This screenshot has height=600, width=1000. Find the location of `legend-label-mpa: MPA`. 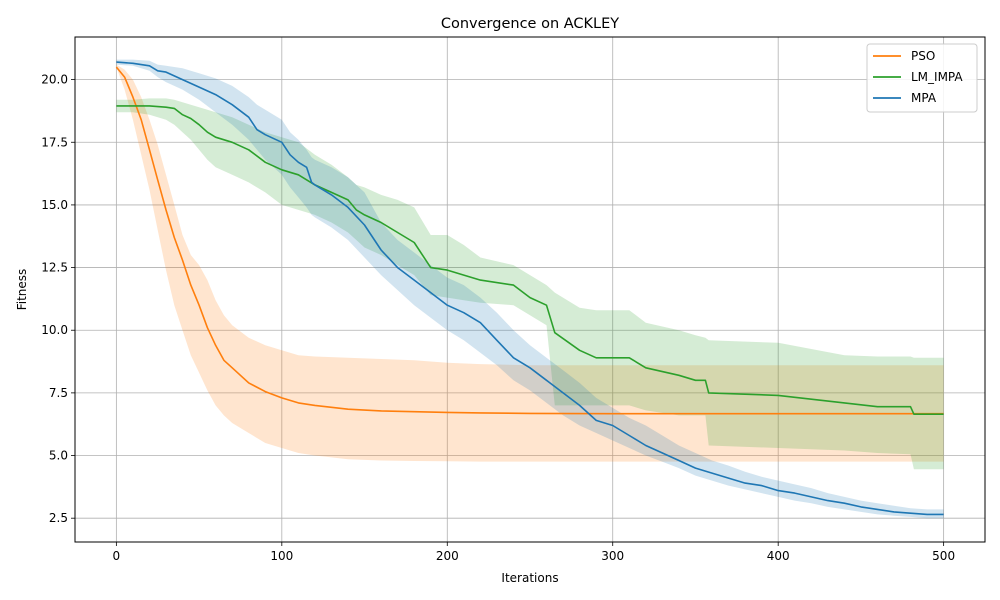

legend-label-mpa: MPA is located at coordinates (924, 98).